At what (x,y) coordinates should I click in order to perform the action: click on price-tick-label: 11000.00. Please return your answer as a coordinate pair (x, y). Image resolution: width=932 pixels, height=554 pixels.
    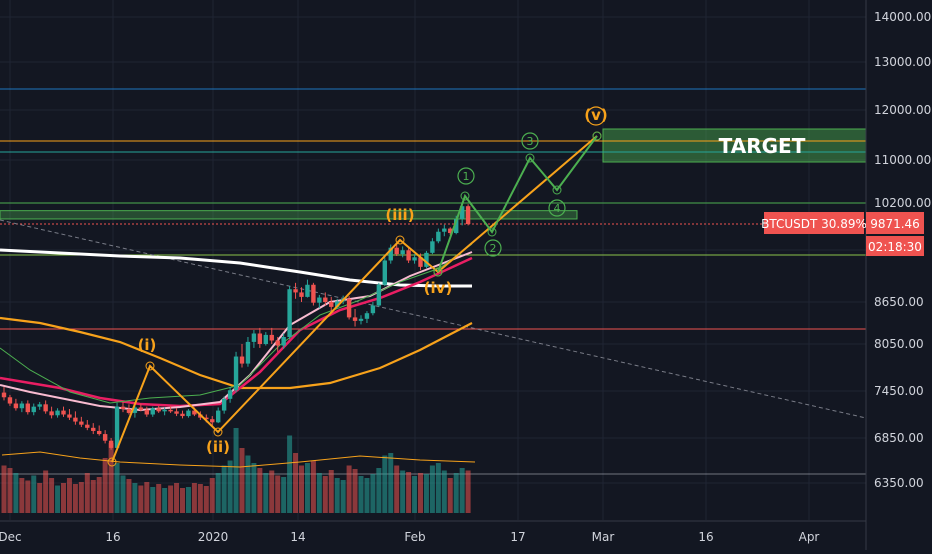
    Looking at the image, I should click on (902, 160).